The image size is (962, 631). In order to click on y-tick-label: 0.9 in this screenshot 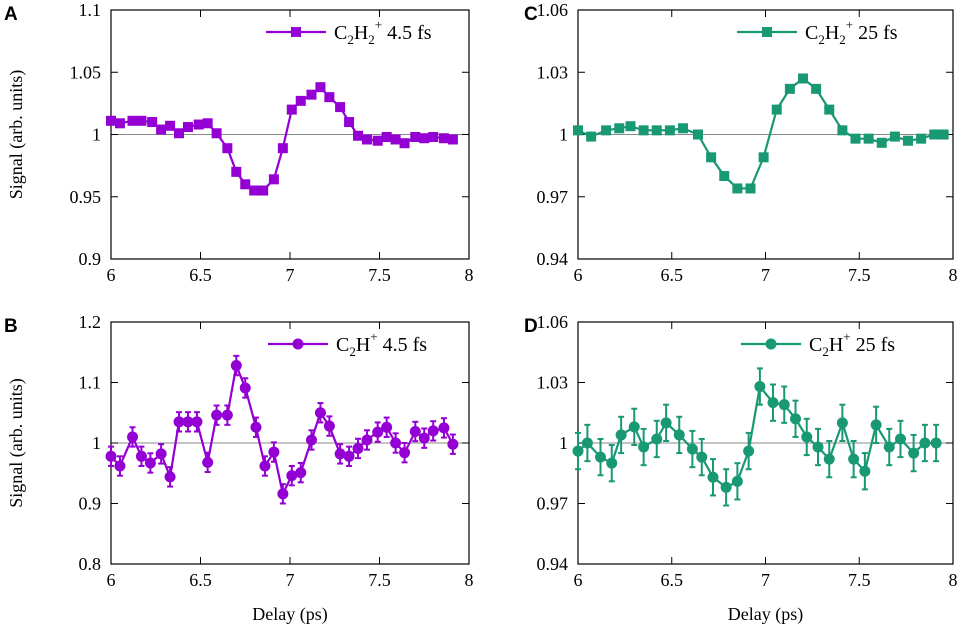, I will do `click(90, 504)`.